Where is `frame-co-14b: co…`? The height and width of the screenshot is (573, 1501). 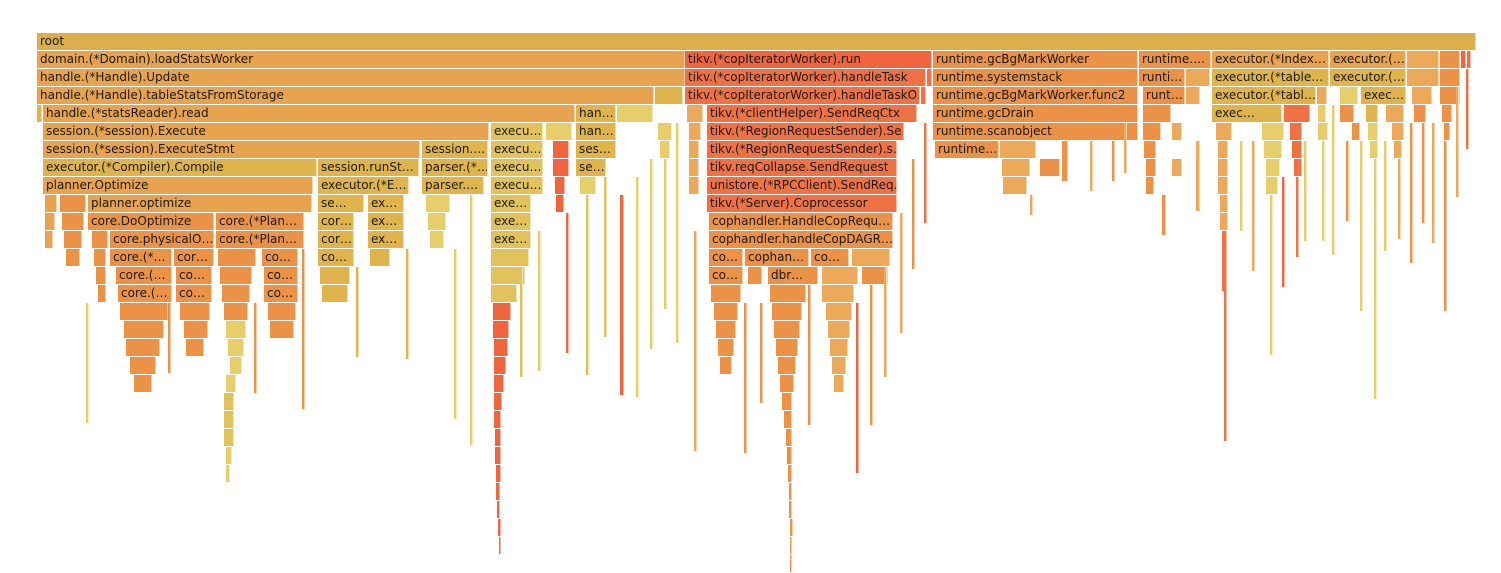 frame-co-14b: co… is located at coordinates (281, 293).